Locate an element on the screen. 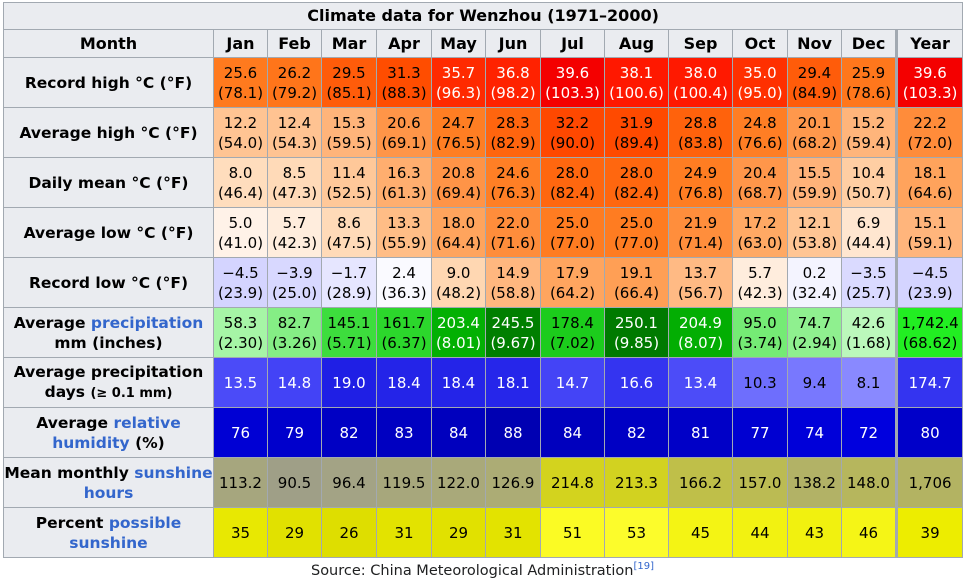 Image resolution: width=965 pixels, height=586 pixels. data-cell: 84 is located at coordinates (572, 432).